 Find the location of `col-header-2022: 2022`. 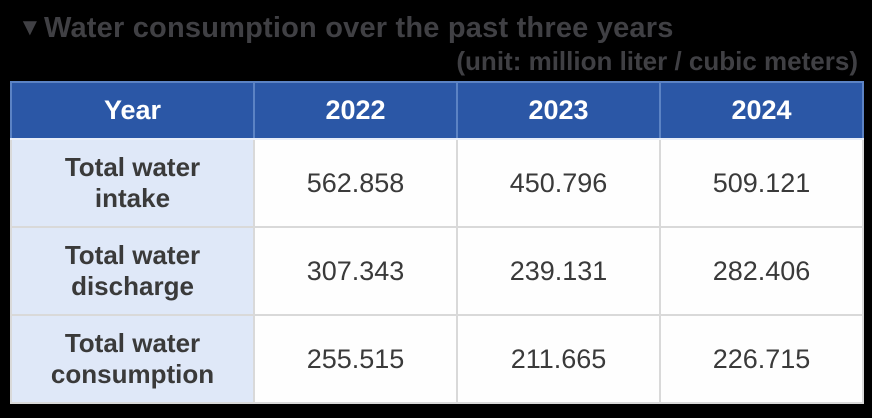

col-header-2022: 2022 is located at coordinates (355, 110).